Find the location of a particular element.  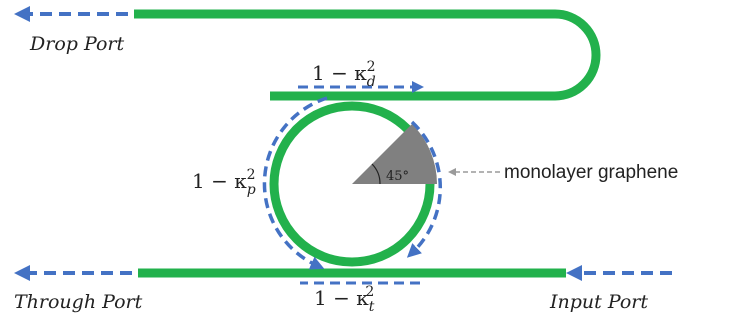

angle-label: 45° is located at coordinates (397, 176).